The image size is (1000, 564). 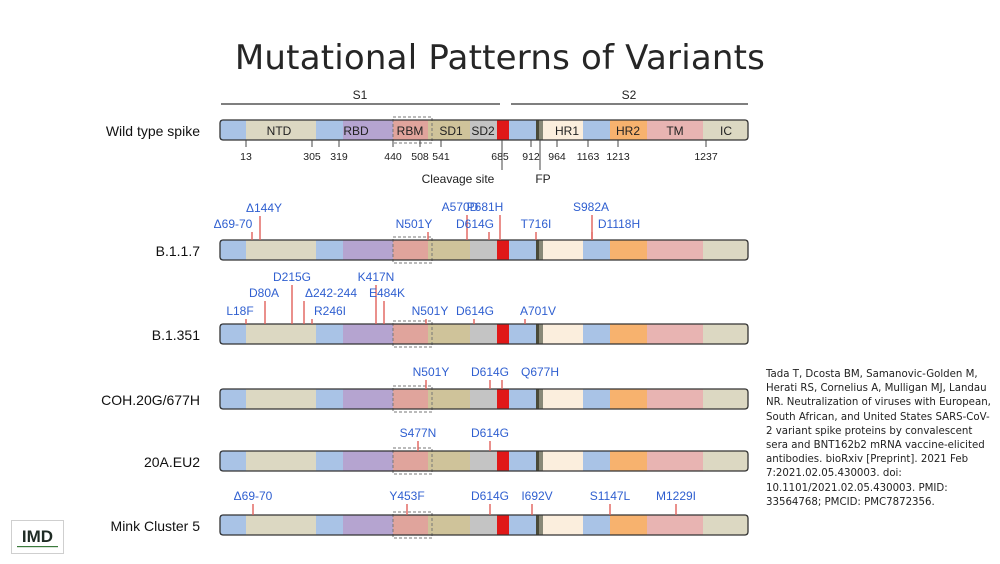 What do you see at coordinates (451, 131) in the screenshot?
I see `region-label-sd1: SD1` at bounding box center [451, 131].